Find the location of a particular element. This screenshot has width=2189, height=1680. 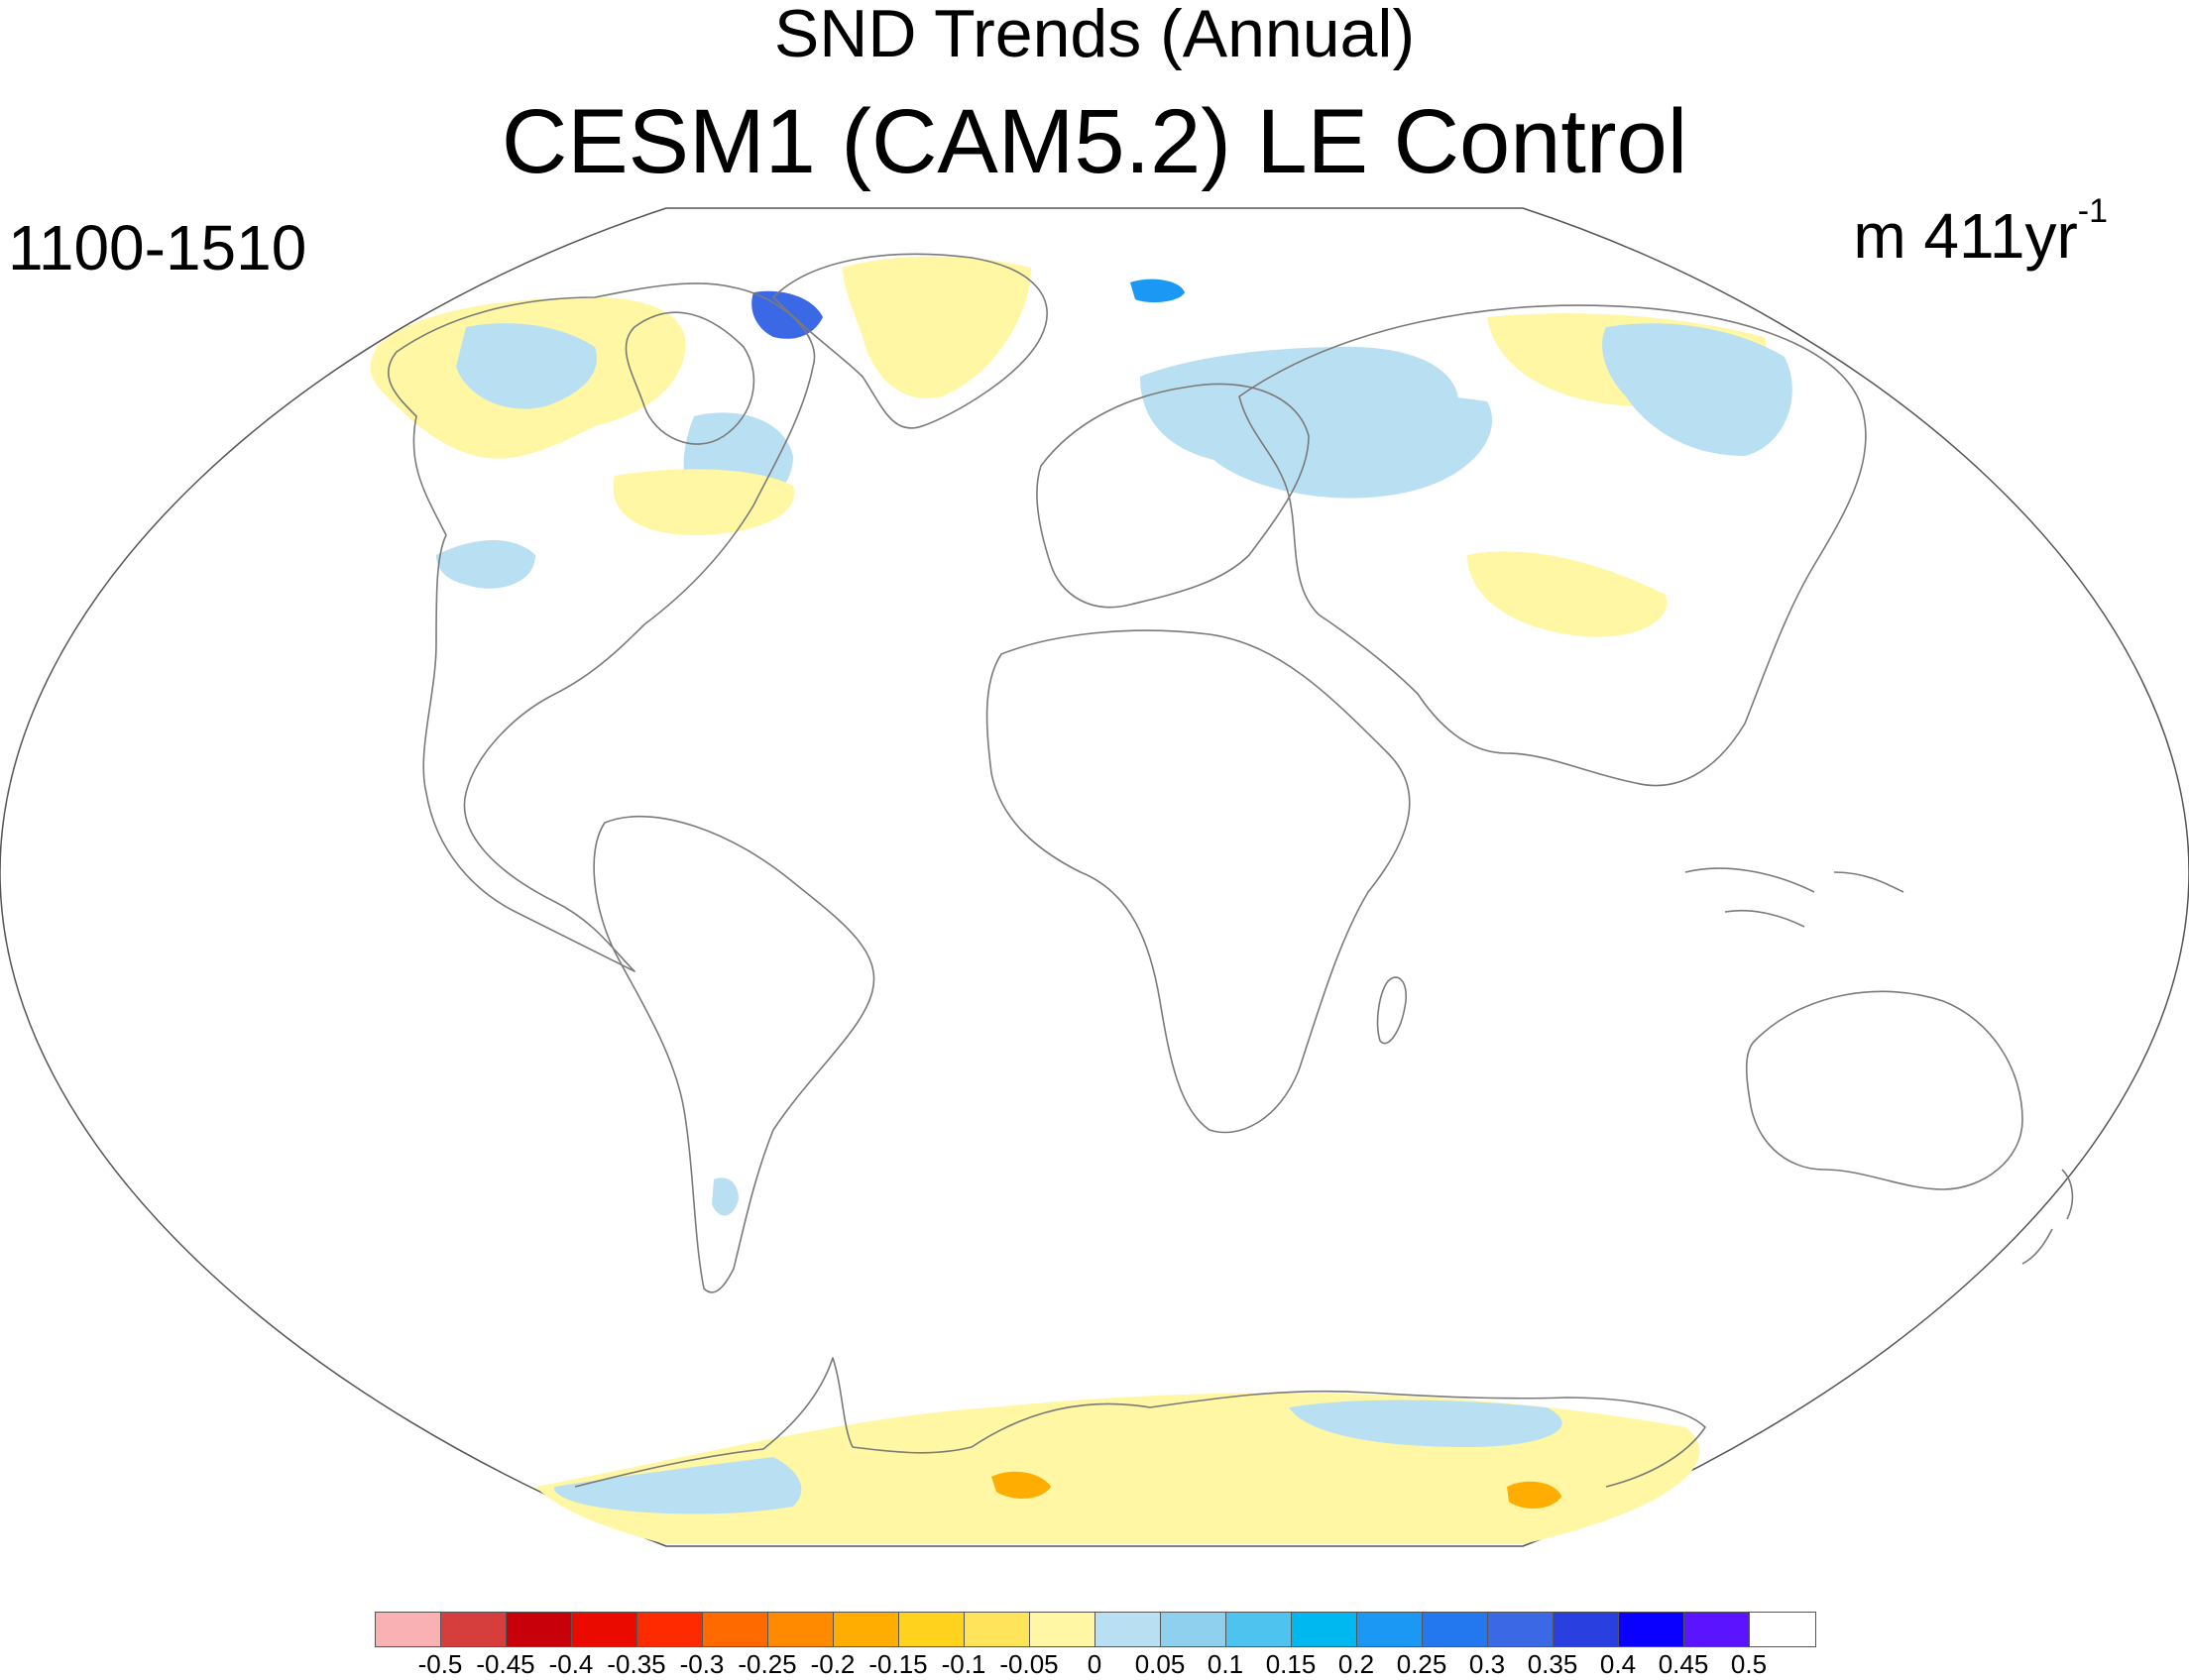

colorbar-tick-label: -0.1 is located at coordinates (963, 1664).